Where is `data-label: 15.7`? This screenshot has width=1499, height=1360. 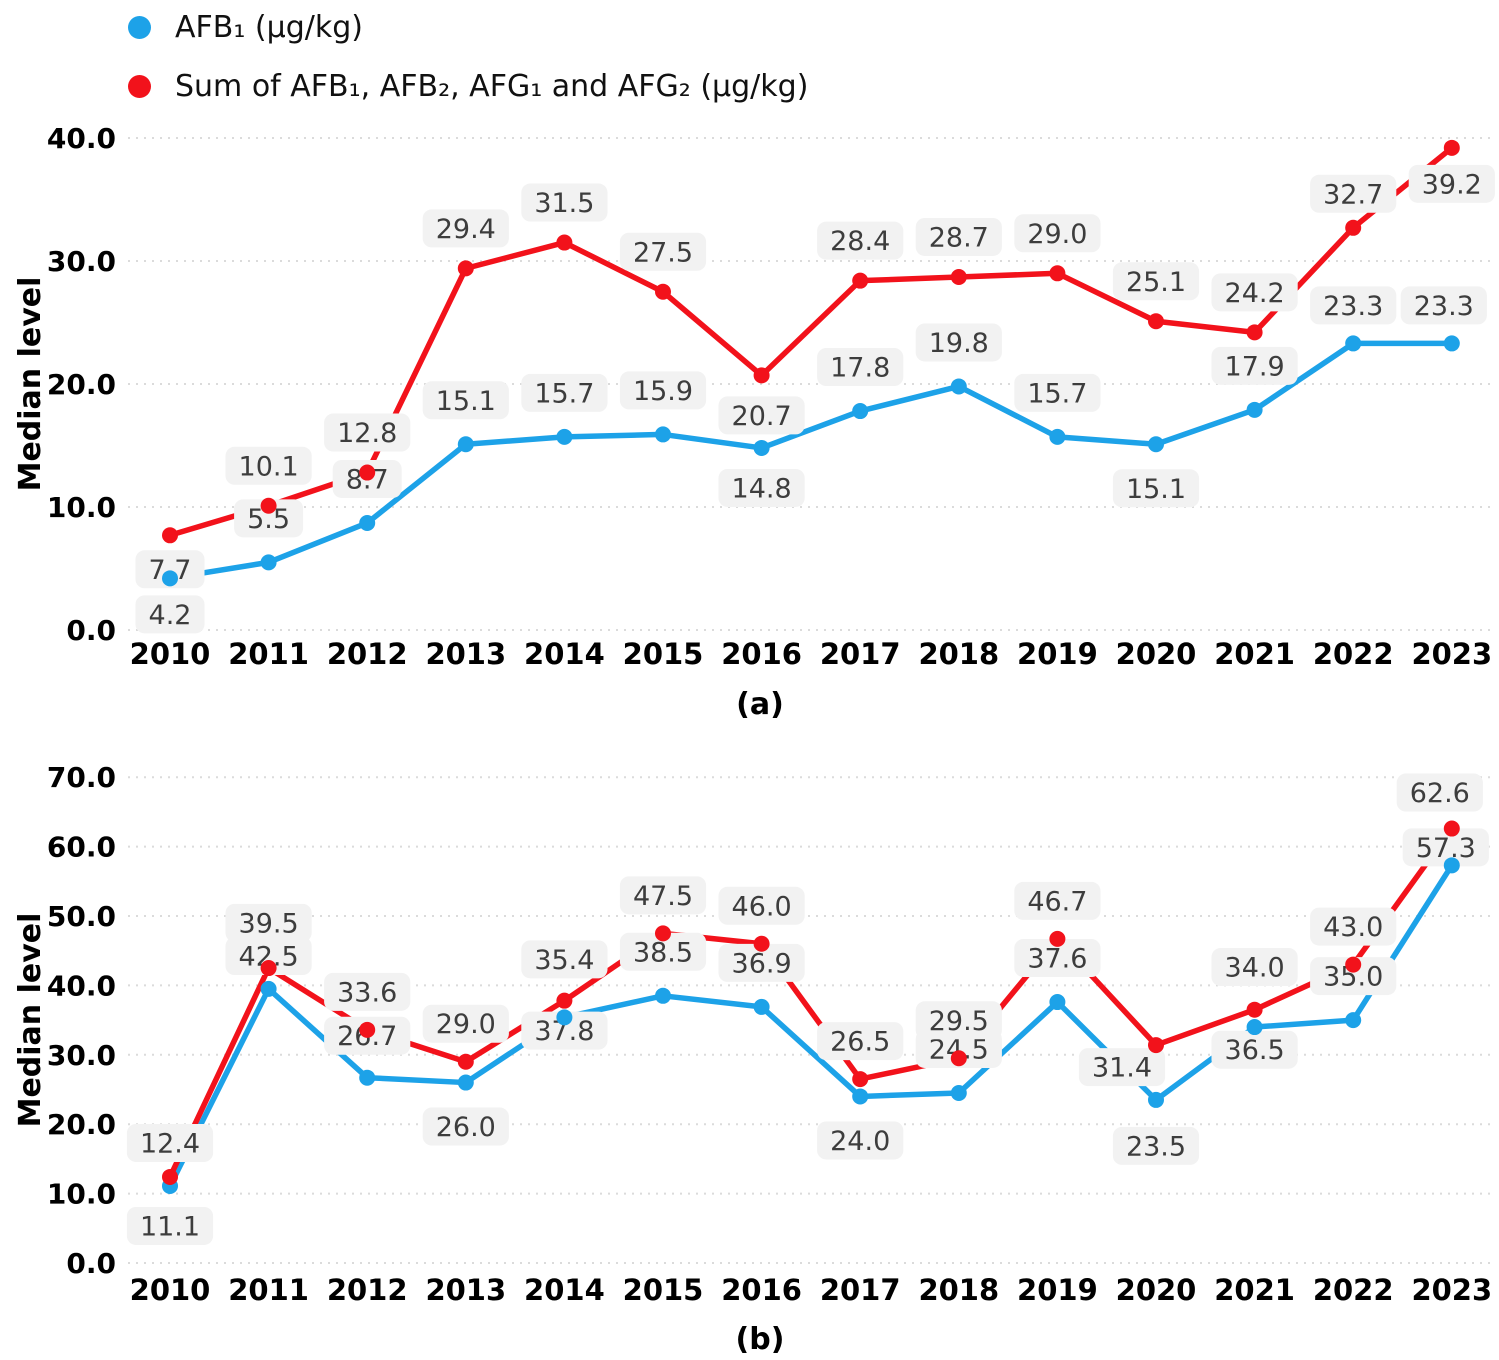 data-label: 15.7 is located at coordinates (564, 392).